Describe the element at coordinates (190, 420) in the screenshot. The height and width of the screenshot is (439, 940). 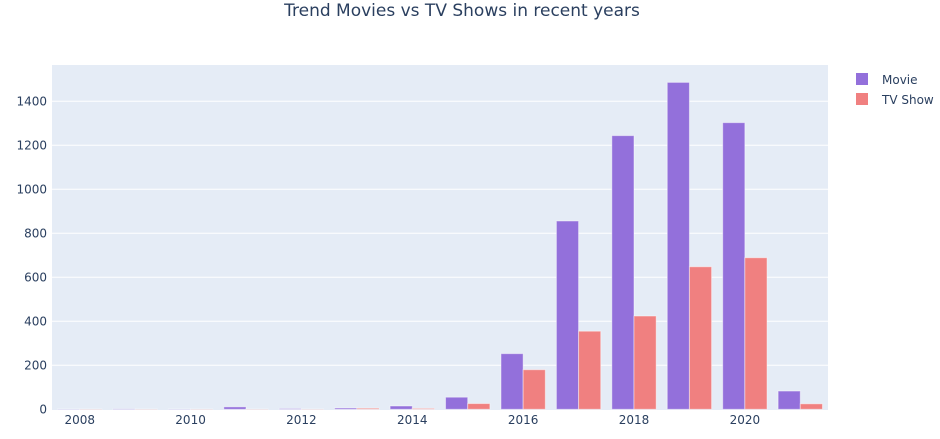
I see `x-tick-label: 2010` at that location.